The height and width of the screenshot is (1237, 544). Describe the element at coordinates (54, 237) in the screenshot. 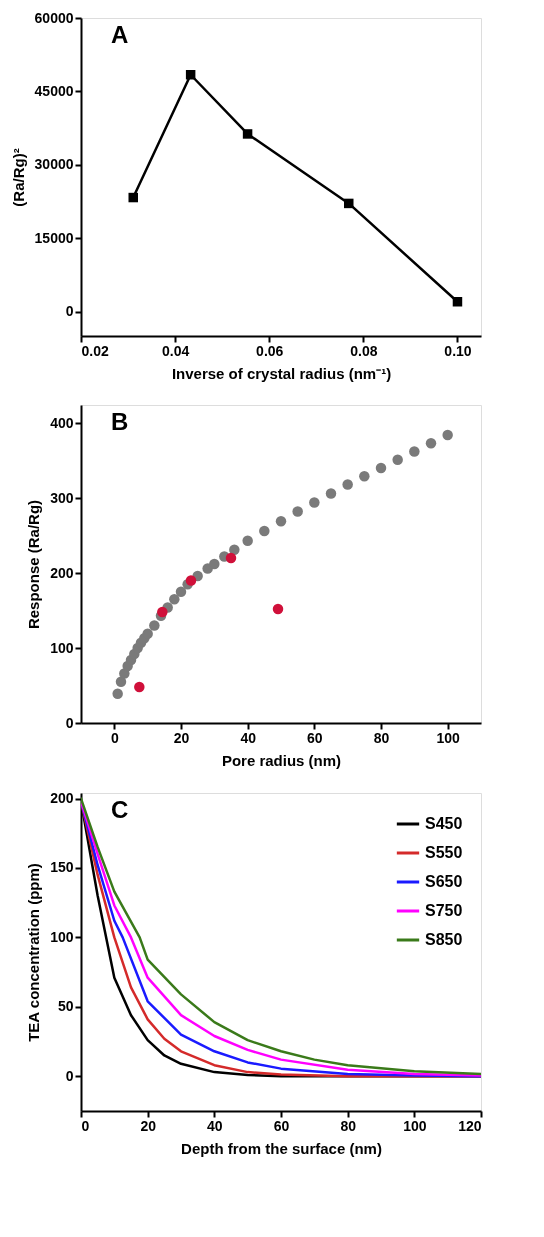

I see `y-tick-label: 15000` at that location.